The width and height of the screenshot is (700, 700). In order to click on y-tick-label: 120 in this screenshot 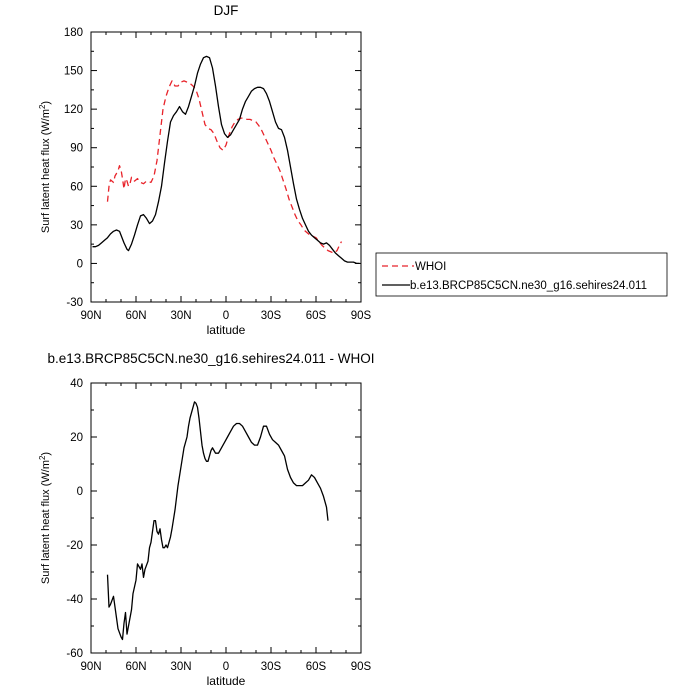, I will do `click(73, 110)`.